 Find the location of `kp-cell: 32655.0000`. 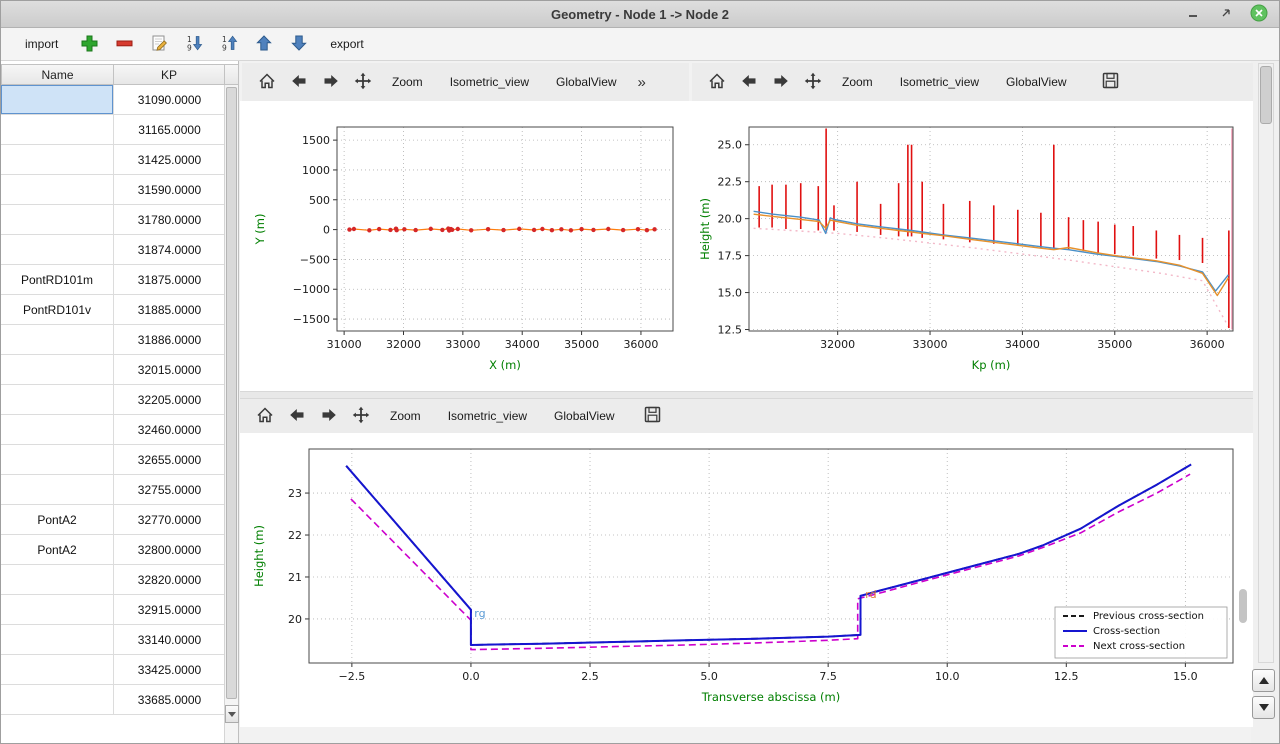

kp-cell: 32655.0000 is located at coordinates (169, 459).